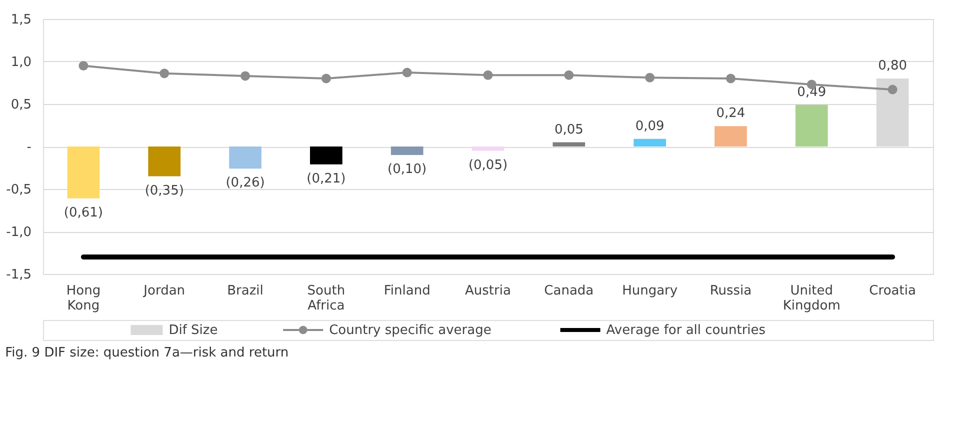 The width and height of the screenshot is (956, 436). What do you see at coordinates (569, 130) in the screenshot?
I see `data-label: 0,05` at bounding box center [569, 130].